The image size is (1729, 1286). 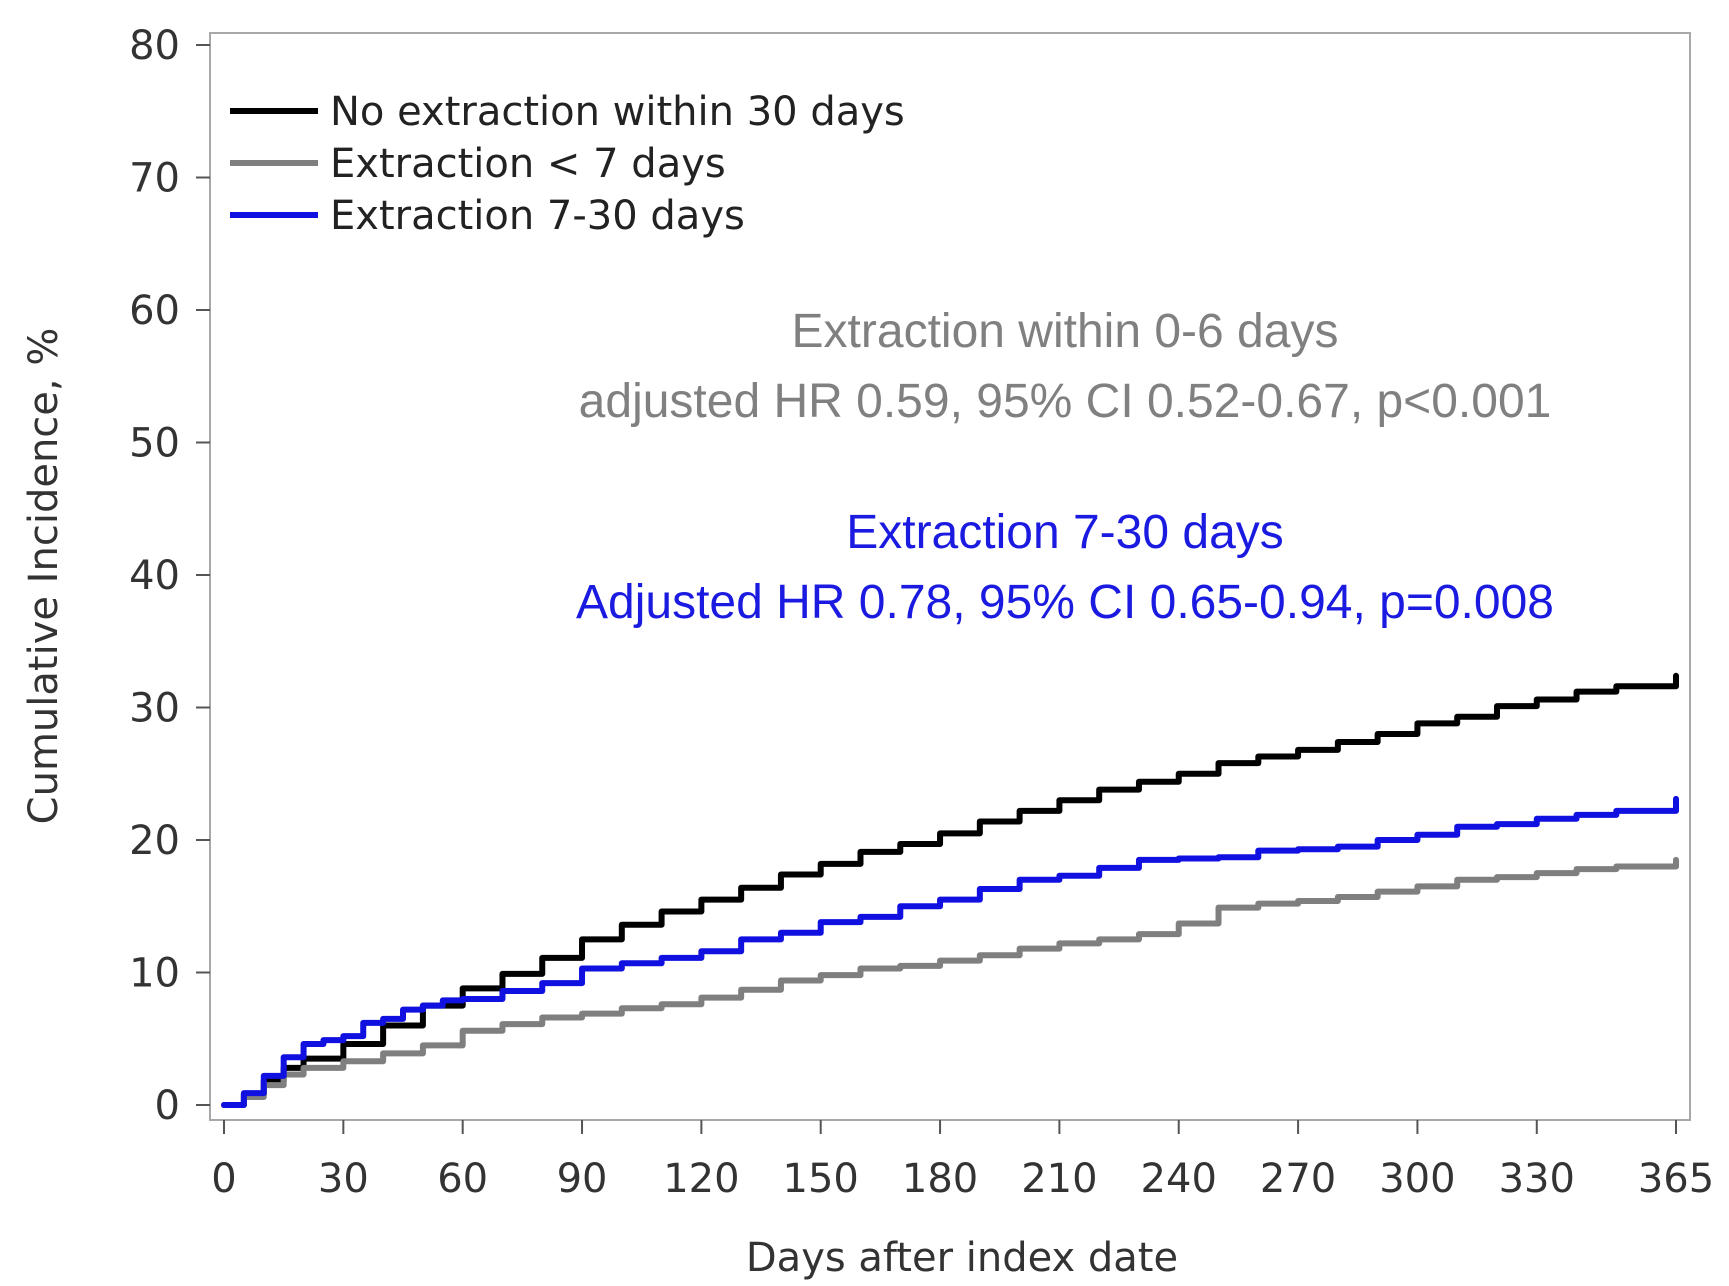 I want to click on x-tick-label-240: 240, so click(x=1179, y=1179).